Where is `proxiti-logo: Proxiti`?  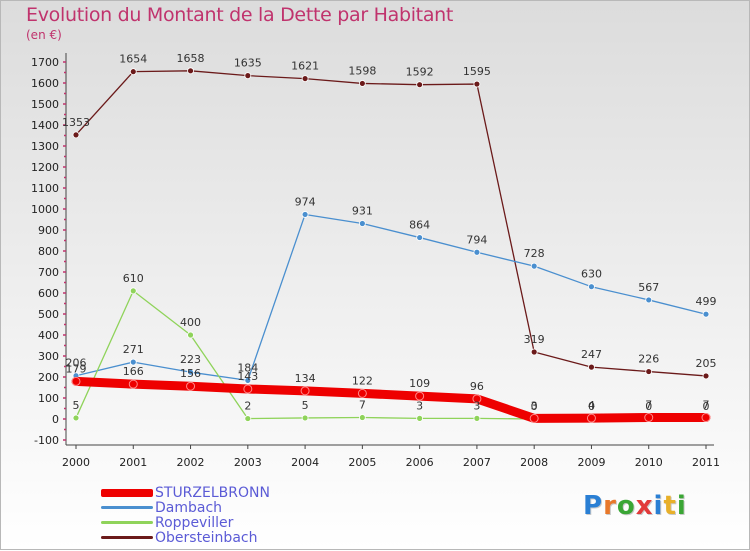 proxiti-logo: Proxiti is located at coordinates (635, 506).